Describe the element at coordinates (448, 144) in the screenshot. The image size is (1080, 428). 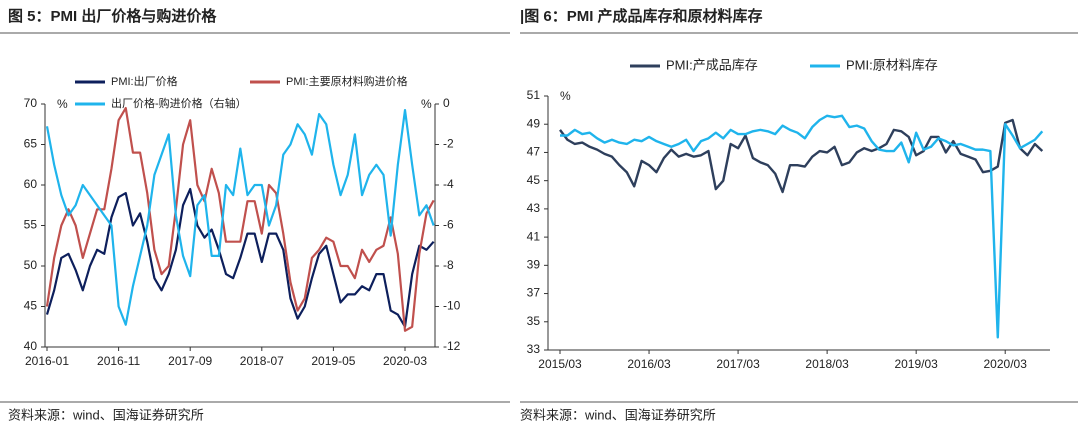
I see `y2-tick-label: -2` at that location.